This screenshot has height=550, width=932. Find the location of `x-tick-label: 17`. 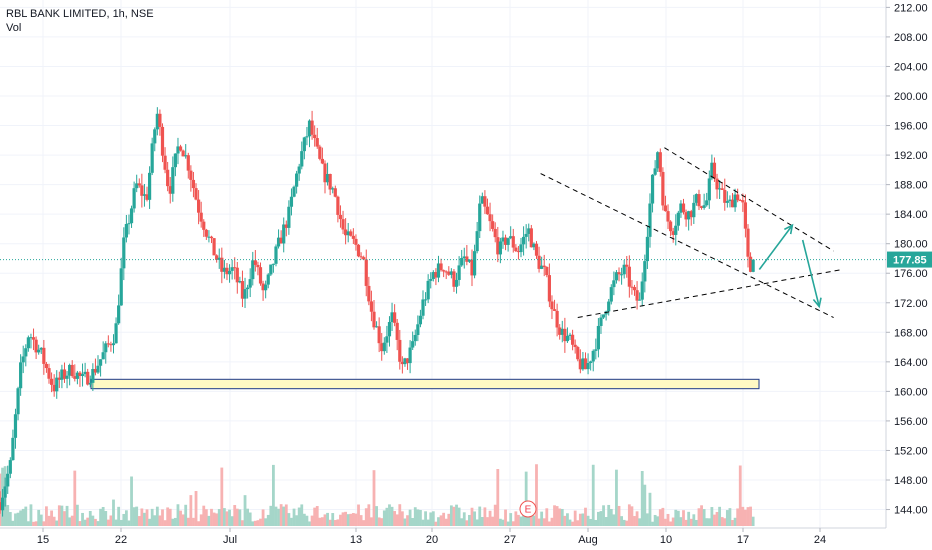

x-tick-label: 17 is located at coordinates (743, 540).